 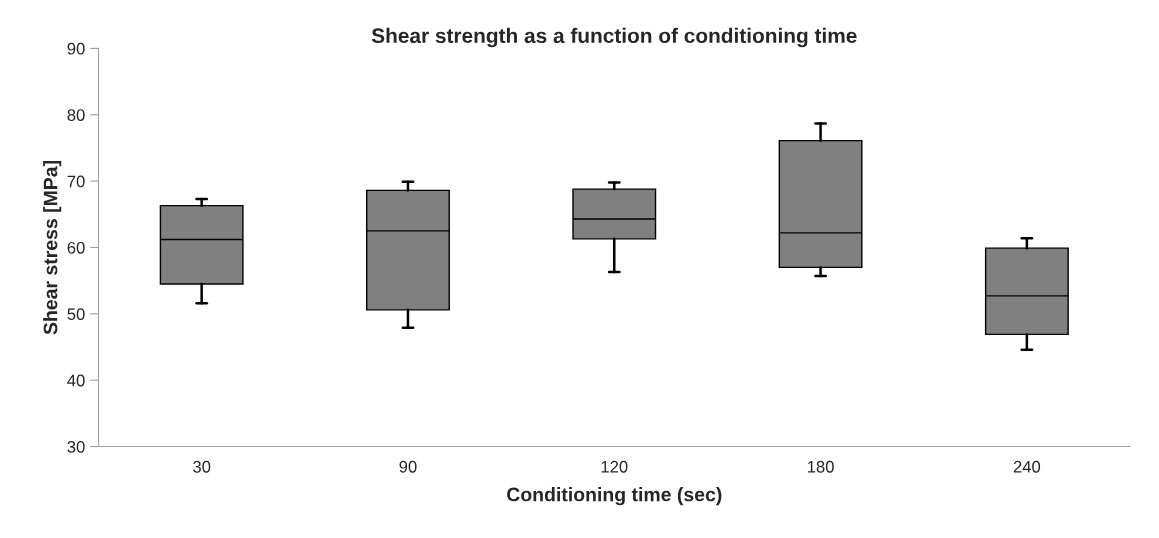 What do you see at coordinates (408, 466) in the screenshot?
I see `x-tick-label: 90` at bounding box center [408, 466].